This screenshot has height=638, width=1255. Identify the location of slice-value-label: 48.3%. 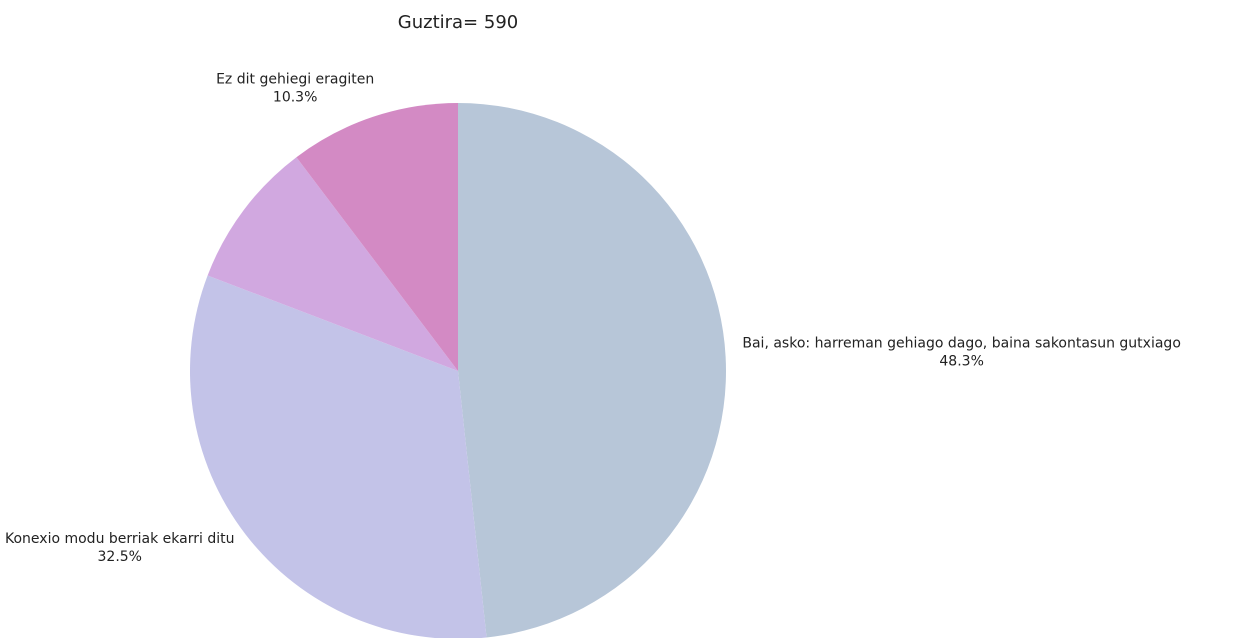
(961, 361).